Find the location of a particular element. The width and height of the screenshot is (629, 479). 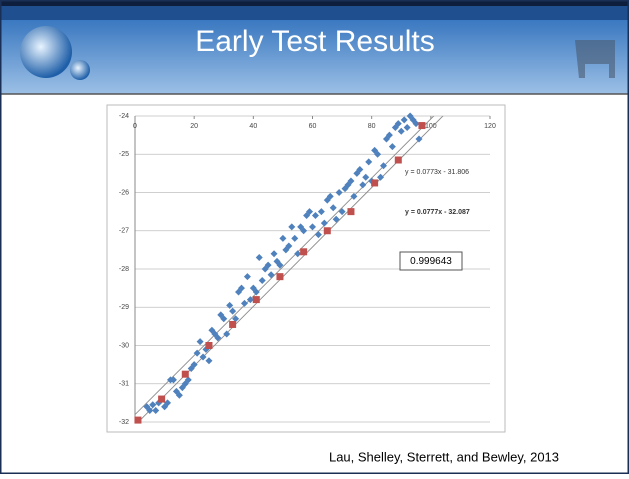

x-tick-label: 0 is located at coordinates (135, 126).